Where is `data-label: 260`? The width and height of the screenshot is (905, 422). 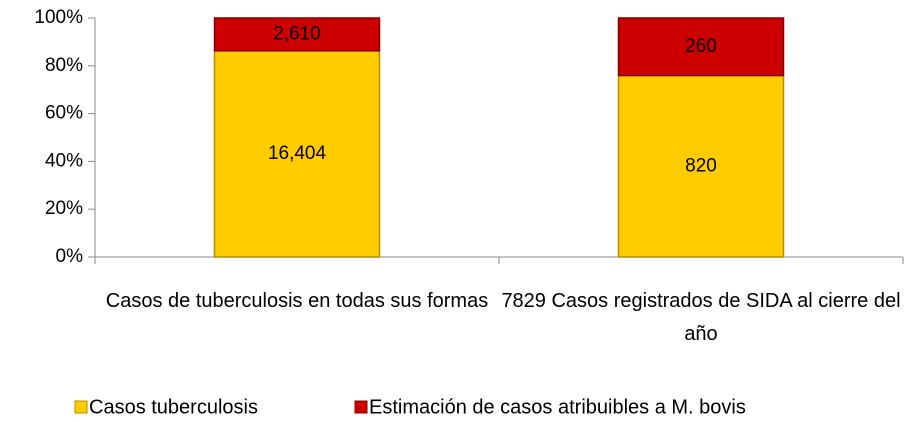 data-label: 260 is located at coordinates (701, 46).